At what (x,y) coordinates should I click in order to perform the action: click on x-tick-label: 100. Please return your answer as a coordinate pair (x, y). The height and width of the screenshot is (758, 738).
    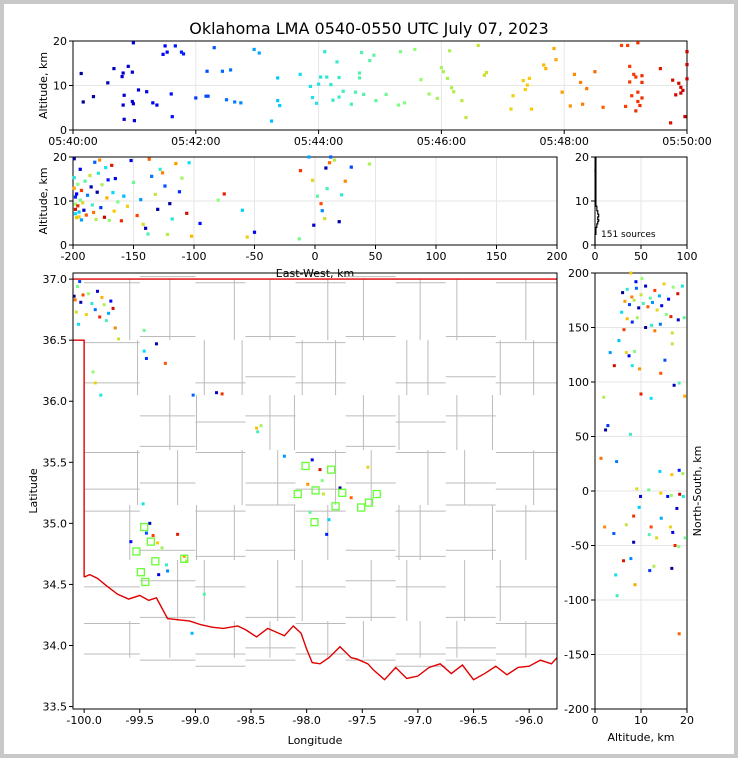
    Looking at the image, I should click on (687, 256).